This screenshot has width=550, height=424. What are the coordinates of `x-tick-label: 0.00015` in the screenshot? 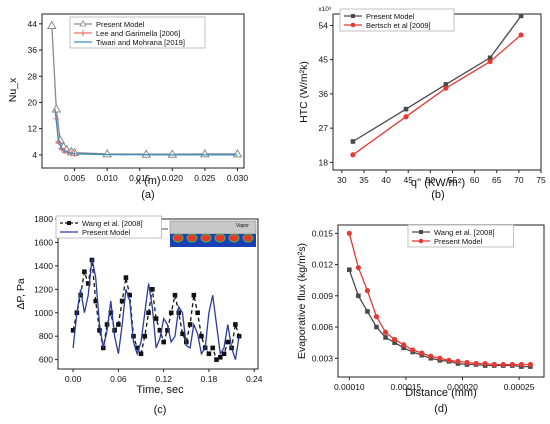 It's located at (406, 387).